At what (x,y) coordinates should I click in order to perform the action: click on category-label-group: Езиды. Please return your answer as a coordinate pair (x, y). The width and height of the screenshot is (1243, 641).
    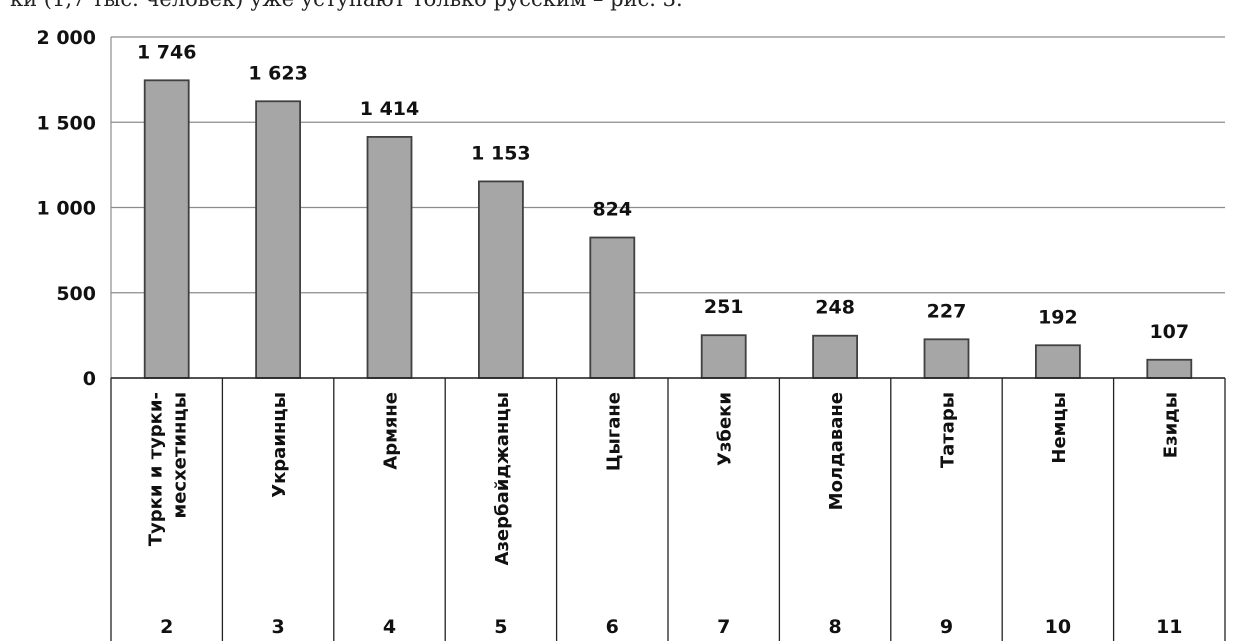
    Looking at the image, I should click on (1170, 425).